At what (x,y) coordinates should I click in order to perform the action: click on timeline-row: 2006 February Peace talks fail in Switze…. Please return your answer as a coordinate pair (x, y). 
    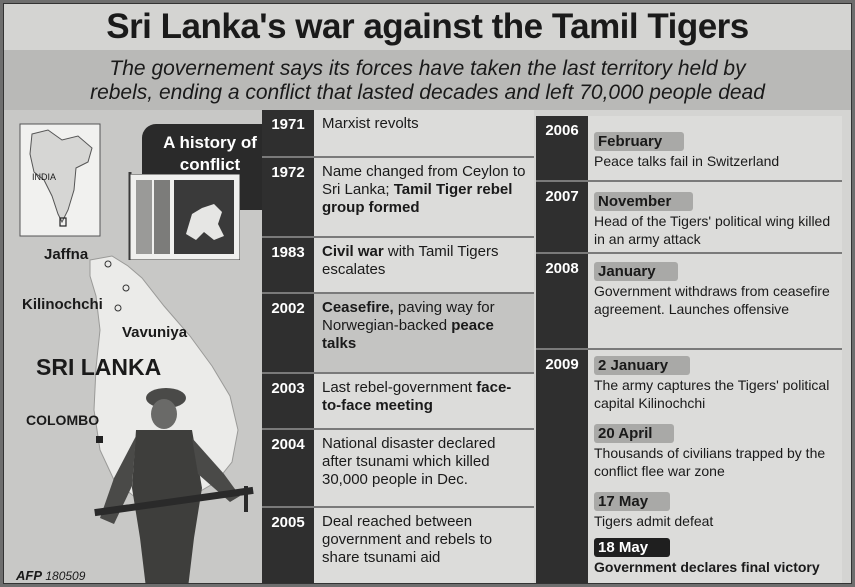
    Looking at the image, I should click on (689, 149).